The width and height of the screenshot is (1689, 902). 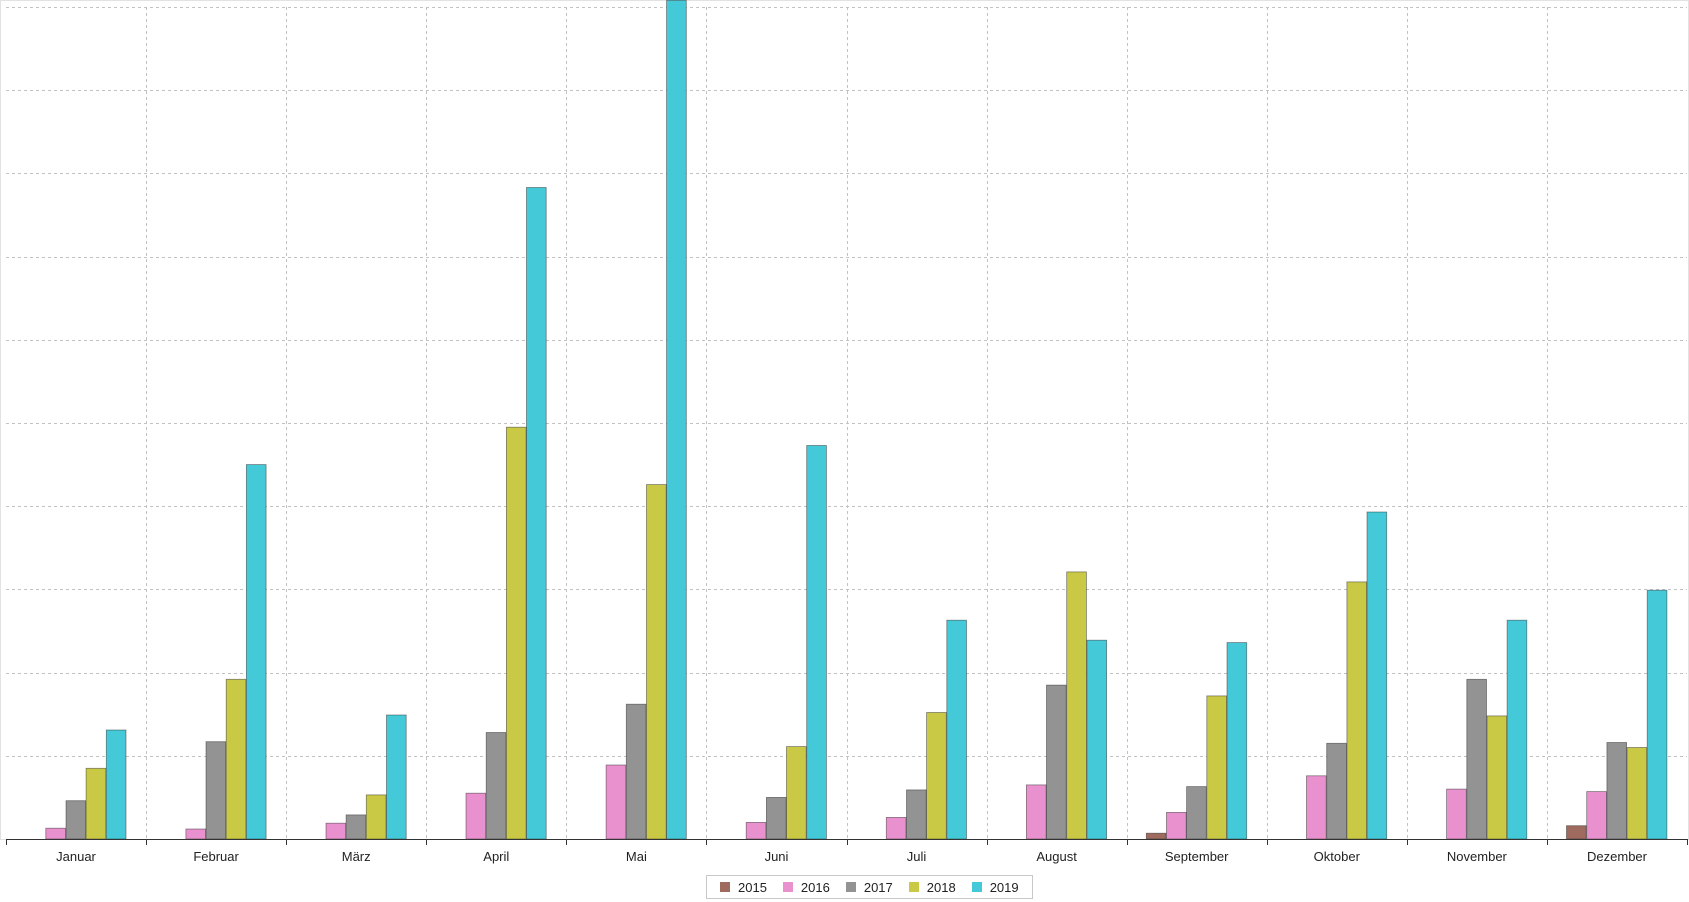 What do you see at coordinates (917, 856) in the screenshot?
I see `x-tick-label: Juli` at bounding box center [917, 856].